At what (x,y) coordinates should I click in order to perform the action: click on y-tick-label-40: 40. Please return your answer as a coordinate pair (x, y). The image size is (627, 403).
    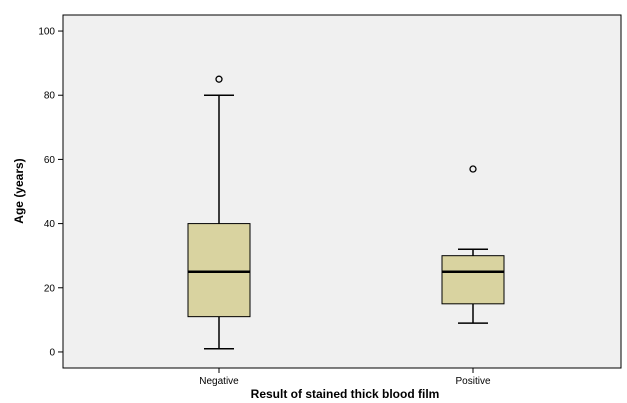
    Looking at the image, I should click on (50, 224).